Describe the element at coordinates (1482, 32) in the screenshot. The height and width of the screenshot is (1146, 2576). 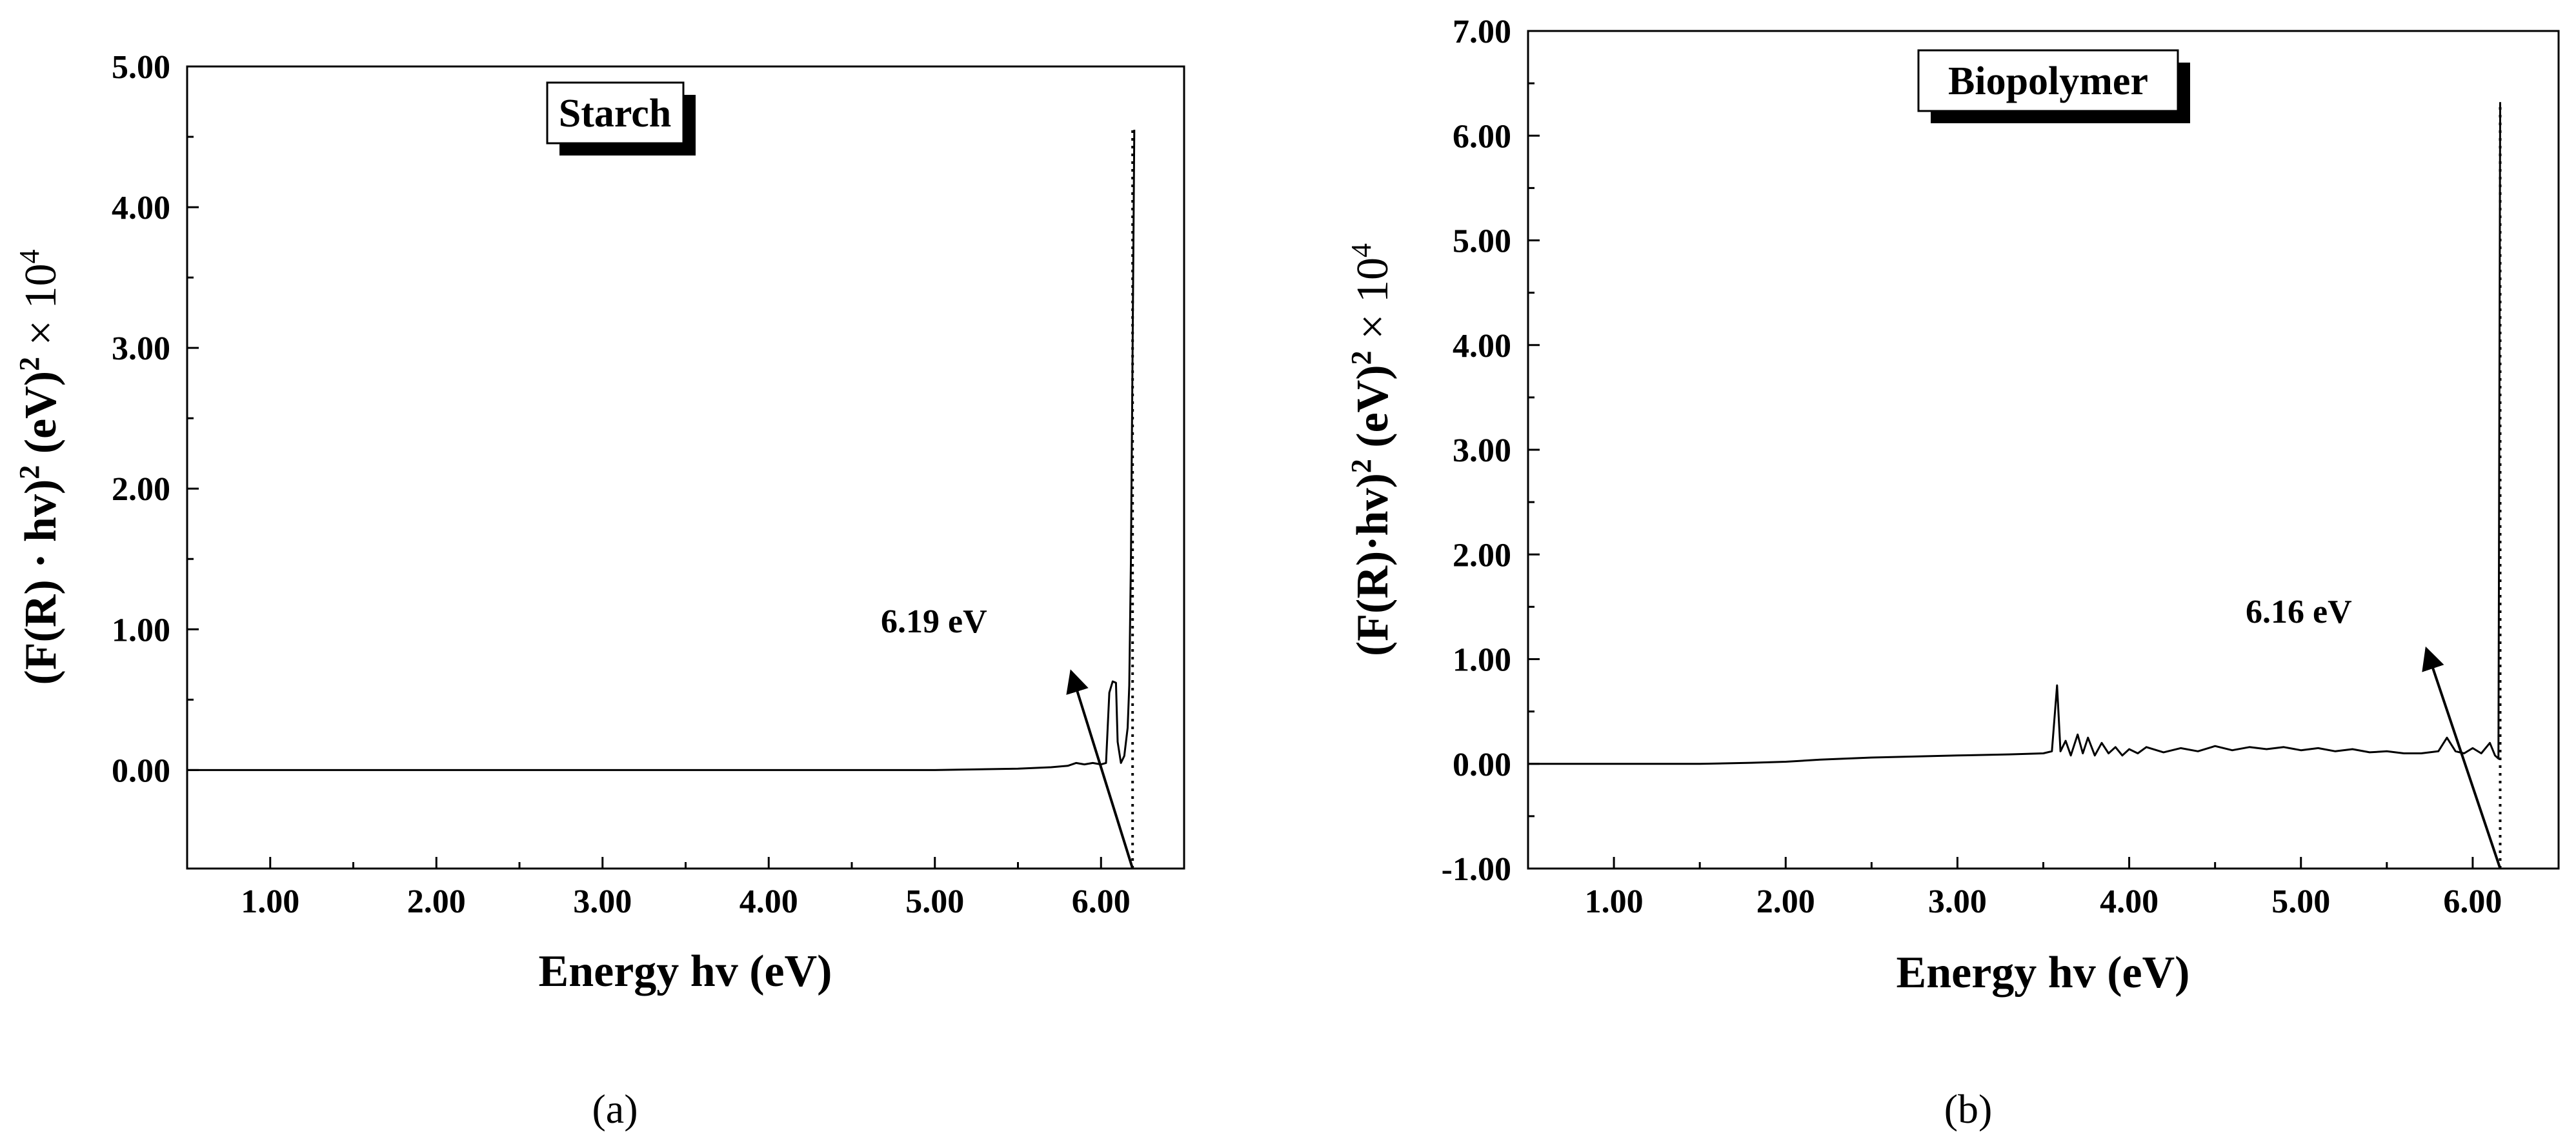
I see `y-tick-label: 7.00` at that location.